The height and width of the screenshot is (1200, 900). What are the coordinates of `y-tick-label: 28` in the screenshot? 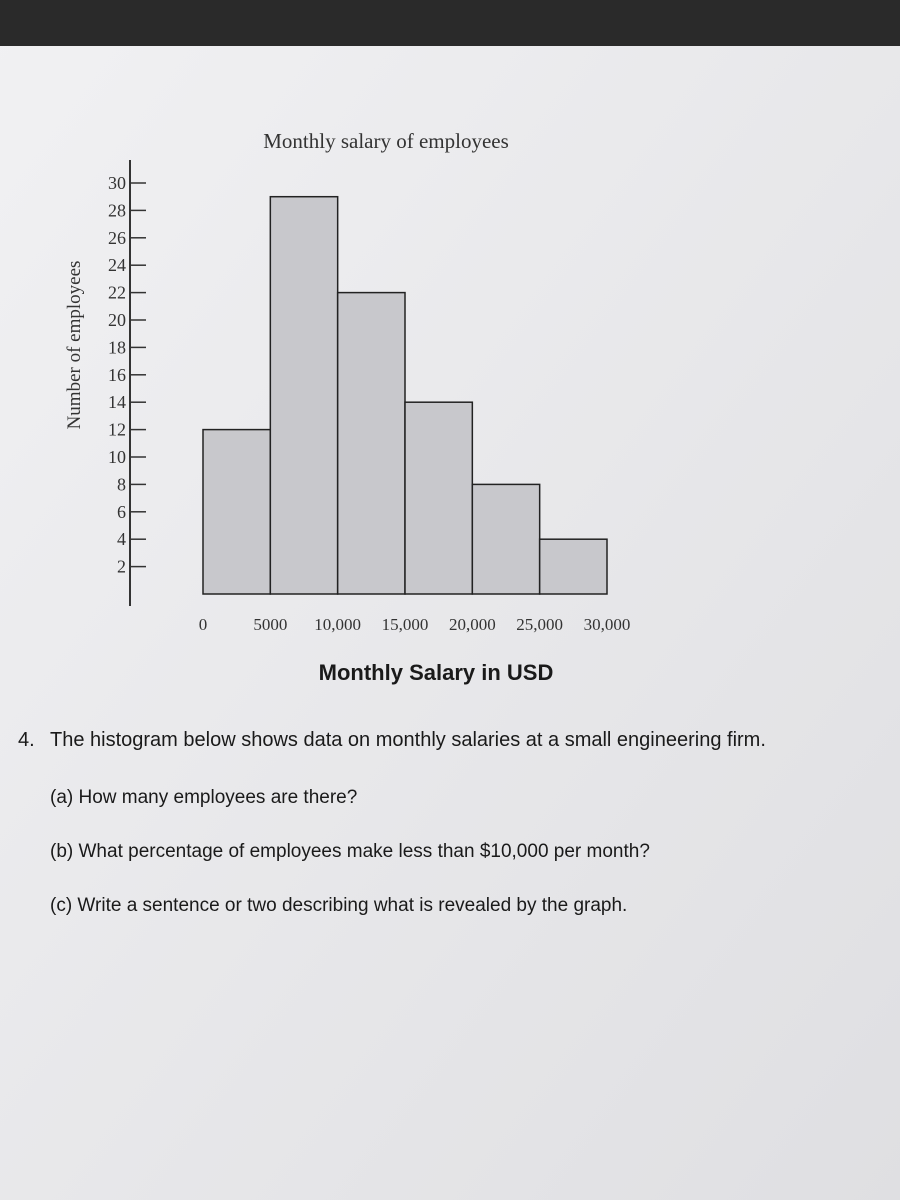 It's located at (117, 210).